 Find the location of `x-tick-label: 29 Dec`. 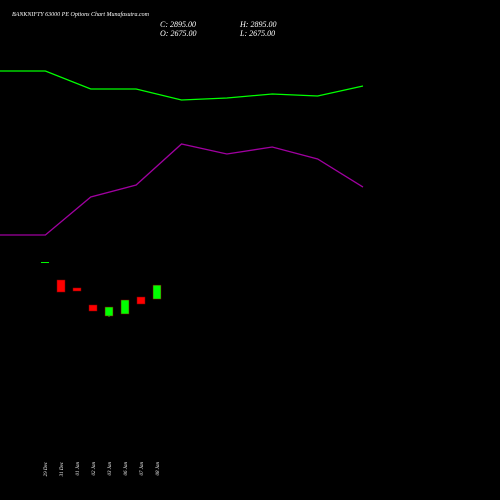

x-tick-label: 29 Dec is located at coordinates (46, 468).